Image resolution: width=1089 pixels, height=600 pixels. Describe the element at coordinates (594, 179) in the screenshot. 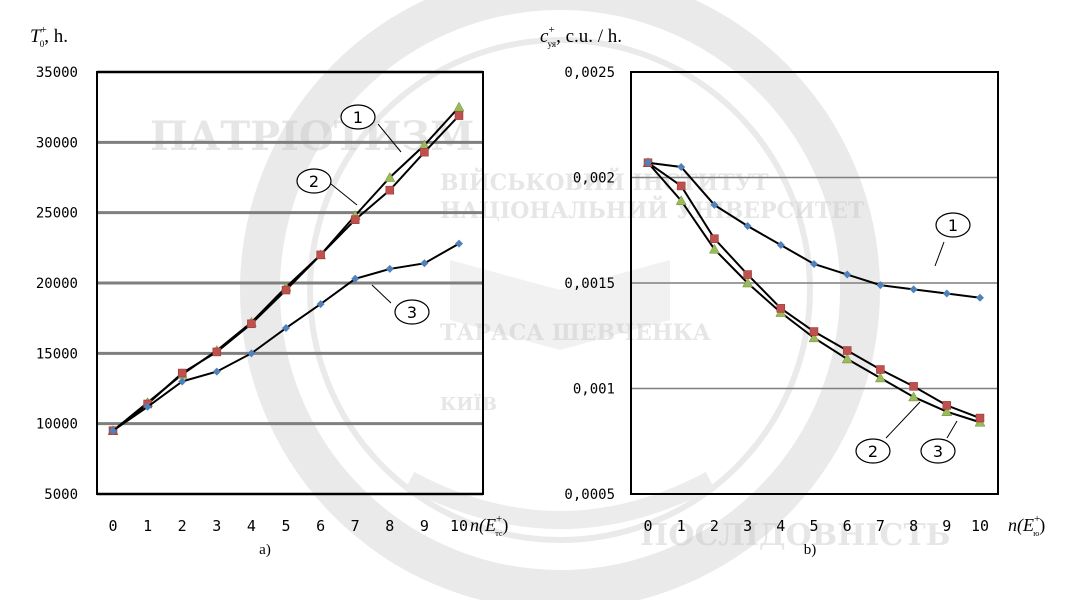

I see `y-tick-label: 0,002` at that location.